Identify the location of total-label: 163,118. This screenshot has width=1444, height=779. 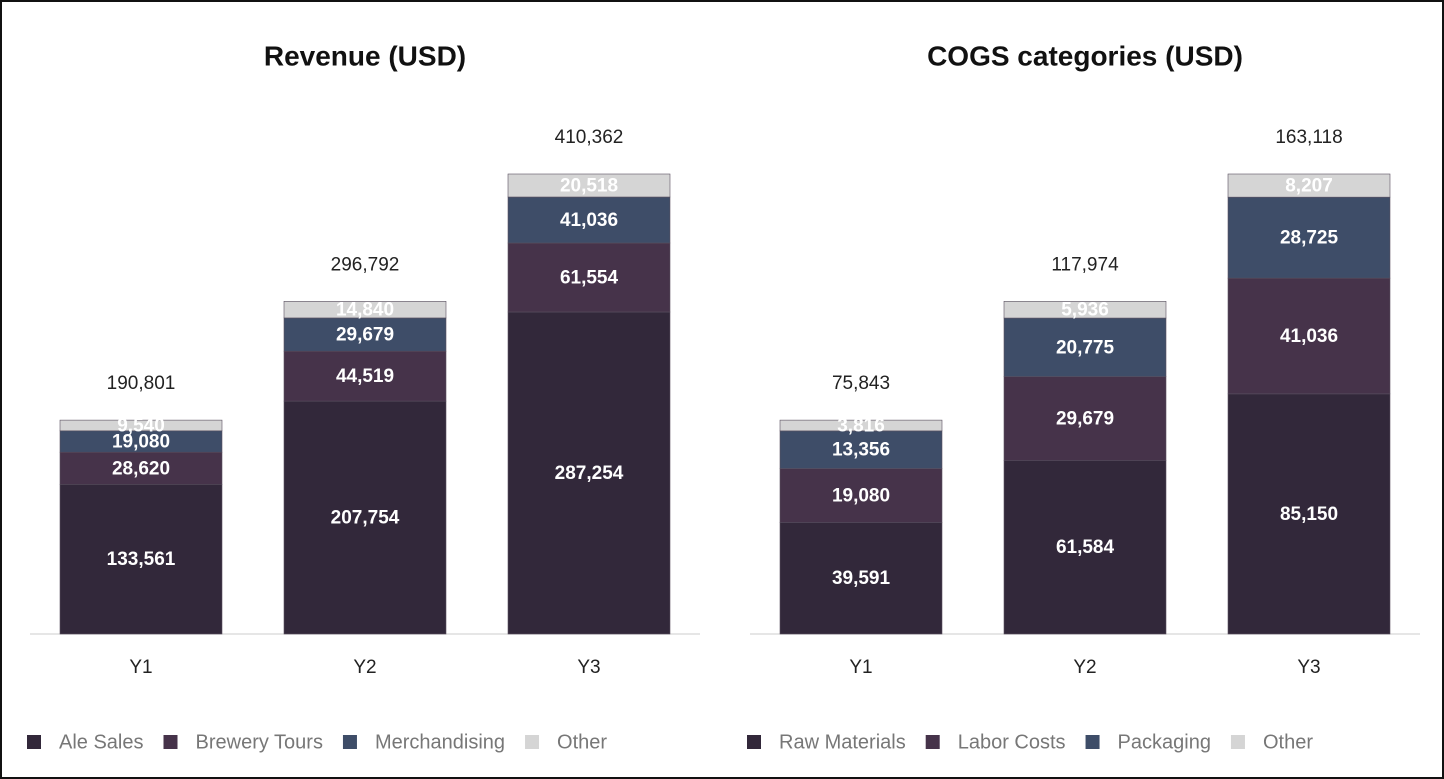
(1308, 137).